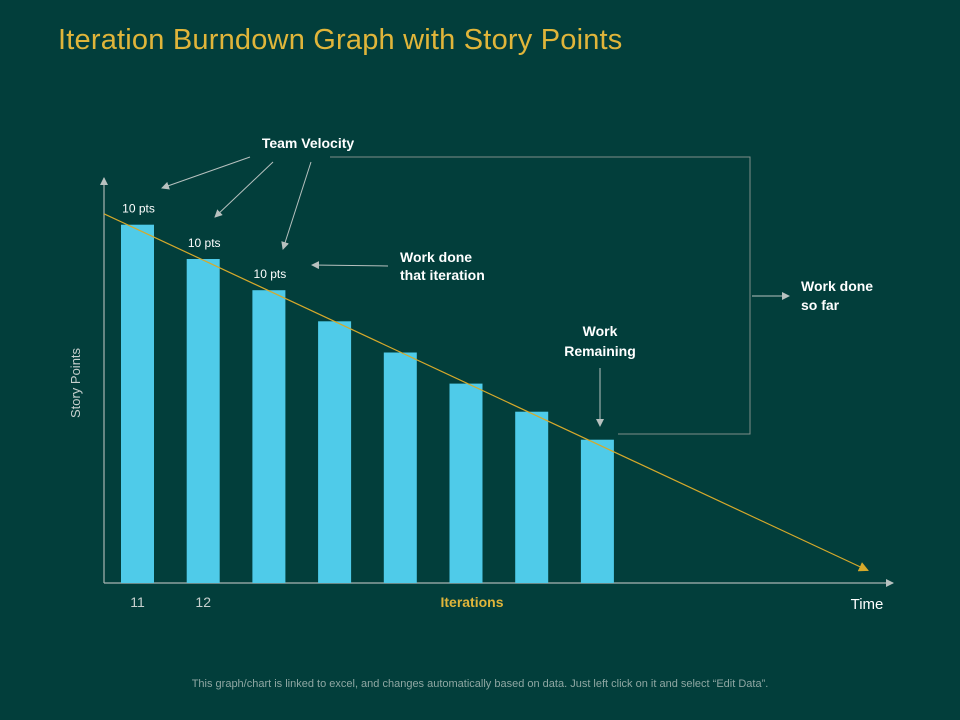 This screenshot has height=720, width=960. I want to click on data-label-3: 10 pts, so click(270, 274).